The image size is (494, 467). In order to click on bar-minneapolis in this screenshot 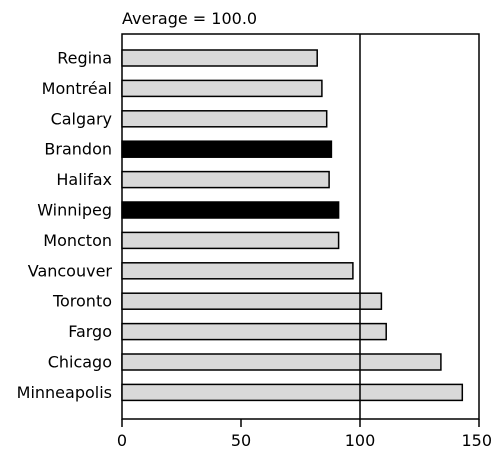, I will do `click(292, 392)`.